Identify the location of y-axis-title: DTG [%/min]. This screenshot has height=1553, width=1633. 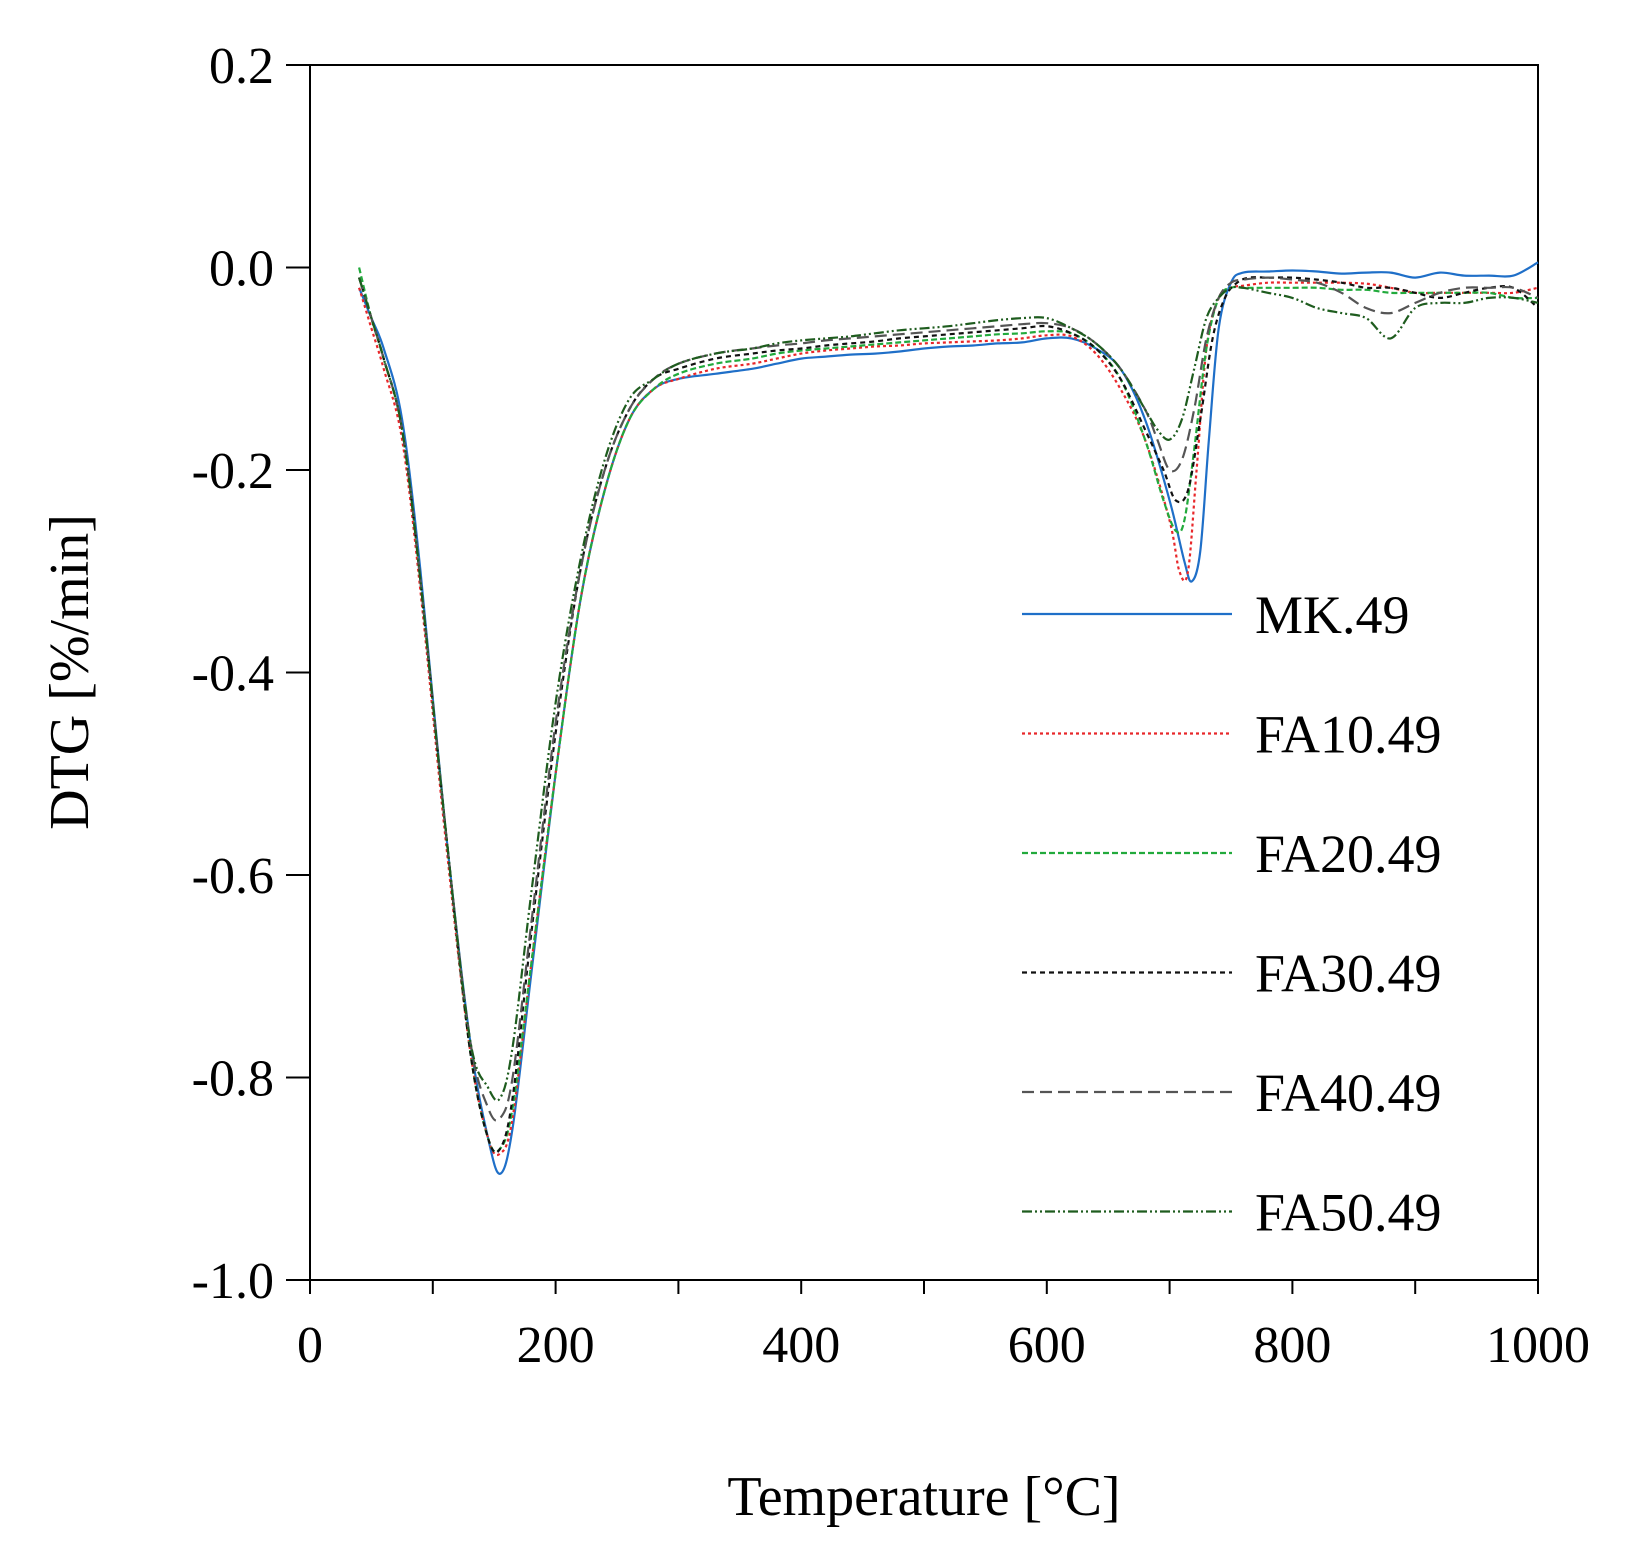
(70, 672).